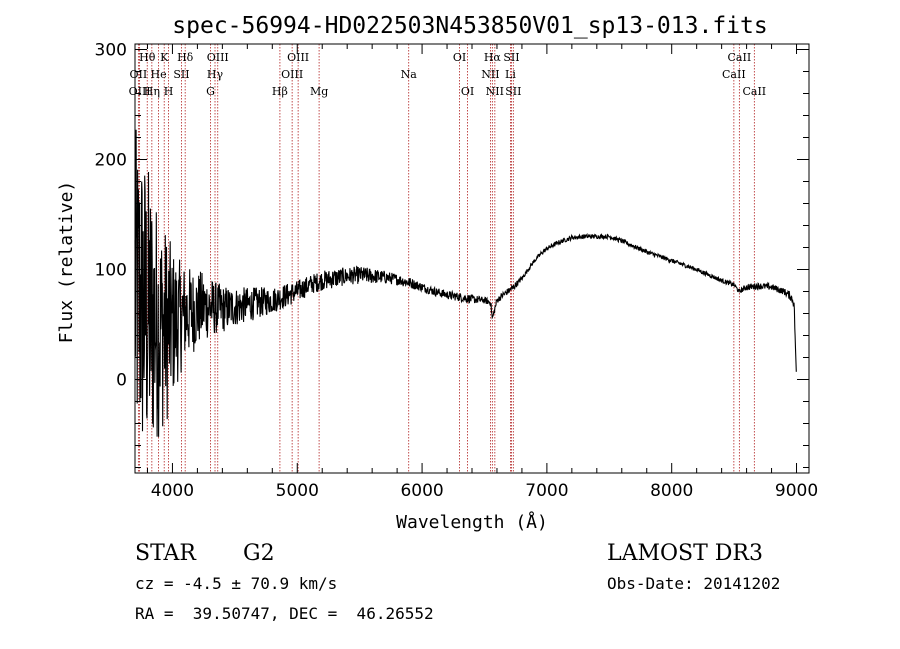 The image size is (900, 649). Describe the element at coordinates (297, 491) in the screenshot. I see `x-tick-label: 5000` at that location.